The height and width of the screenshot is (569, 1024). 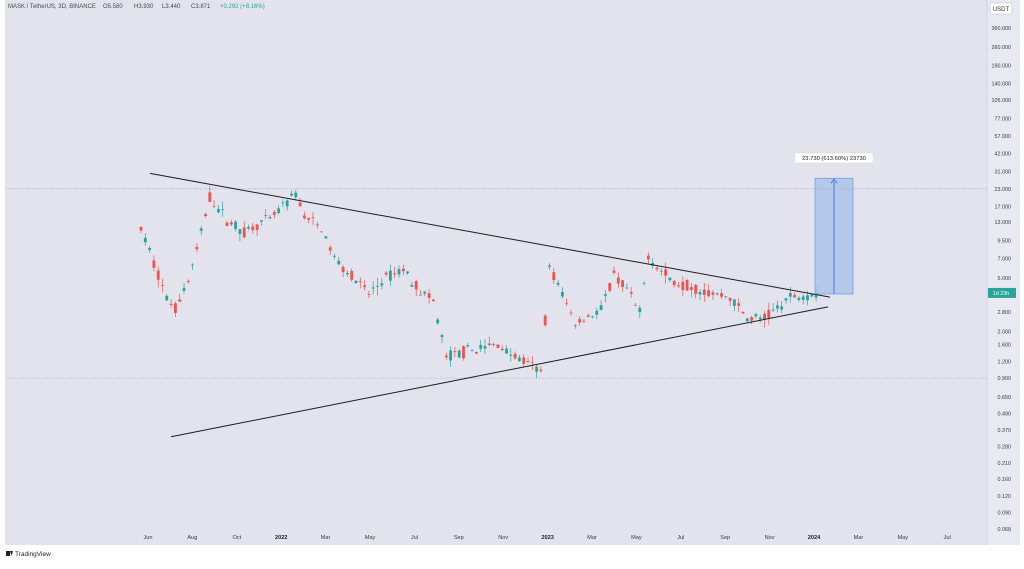 What do you see at coordinates (1003, 137) in the screenshot?
I see `y-tick-label: 57.000` at bounding box center [1003, 137].